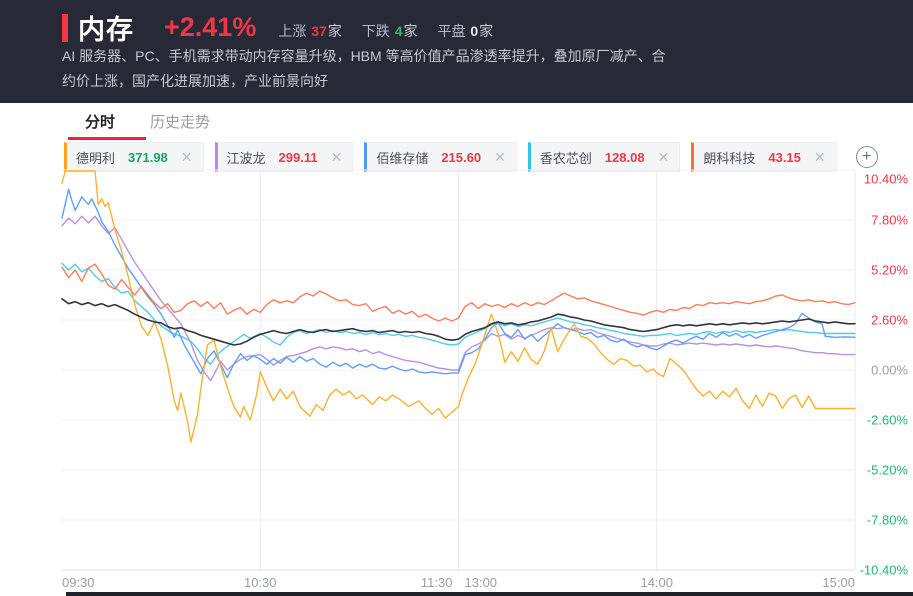 Image resolution: width=913 pixels, height=596 pixels. What do you see at coordinates (889, 220) in the screenshot?
I see `y-axis-label: 7.80%` at bounding box center [889, 220].